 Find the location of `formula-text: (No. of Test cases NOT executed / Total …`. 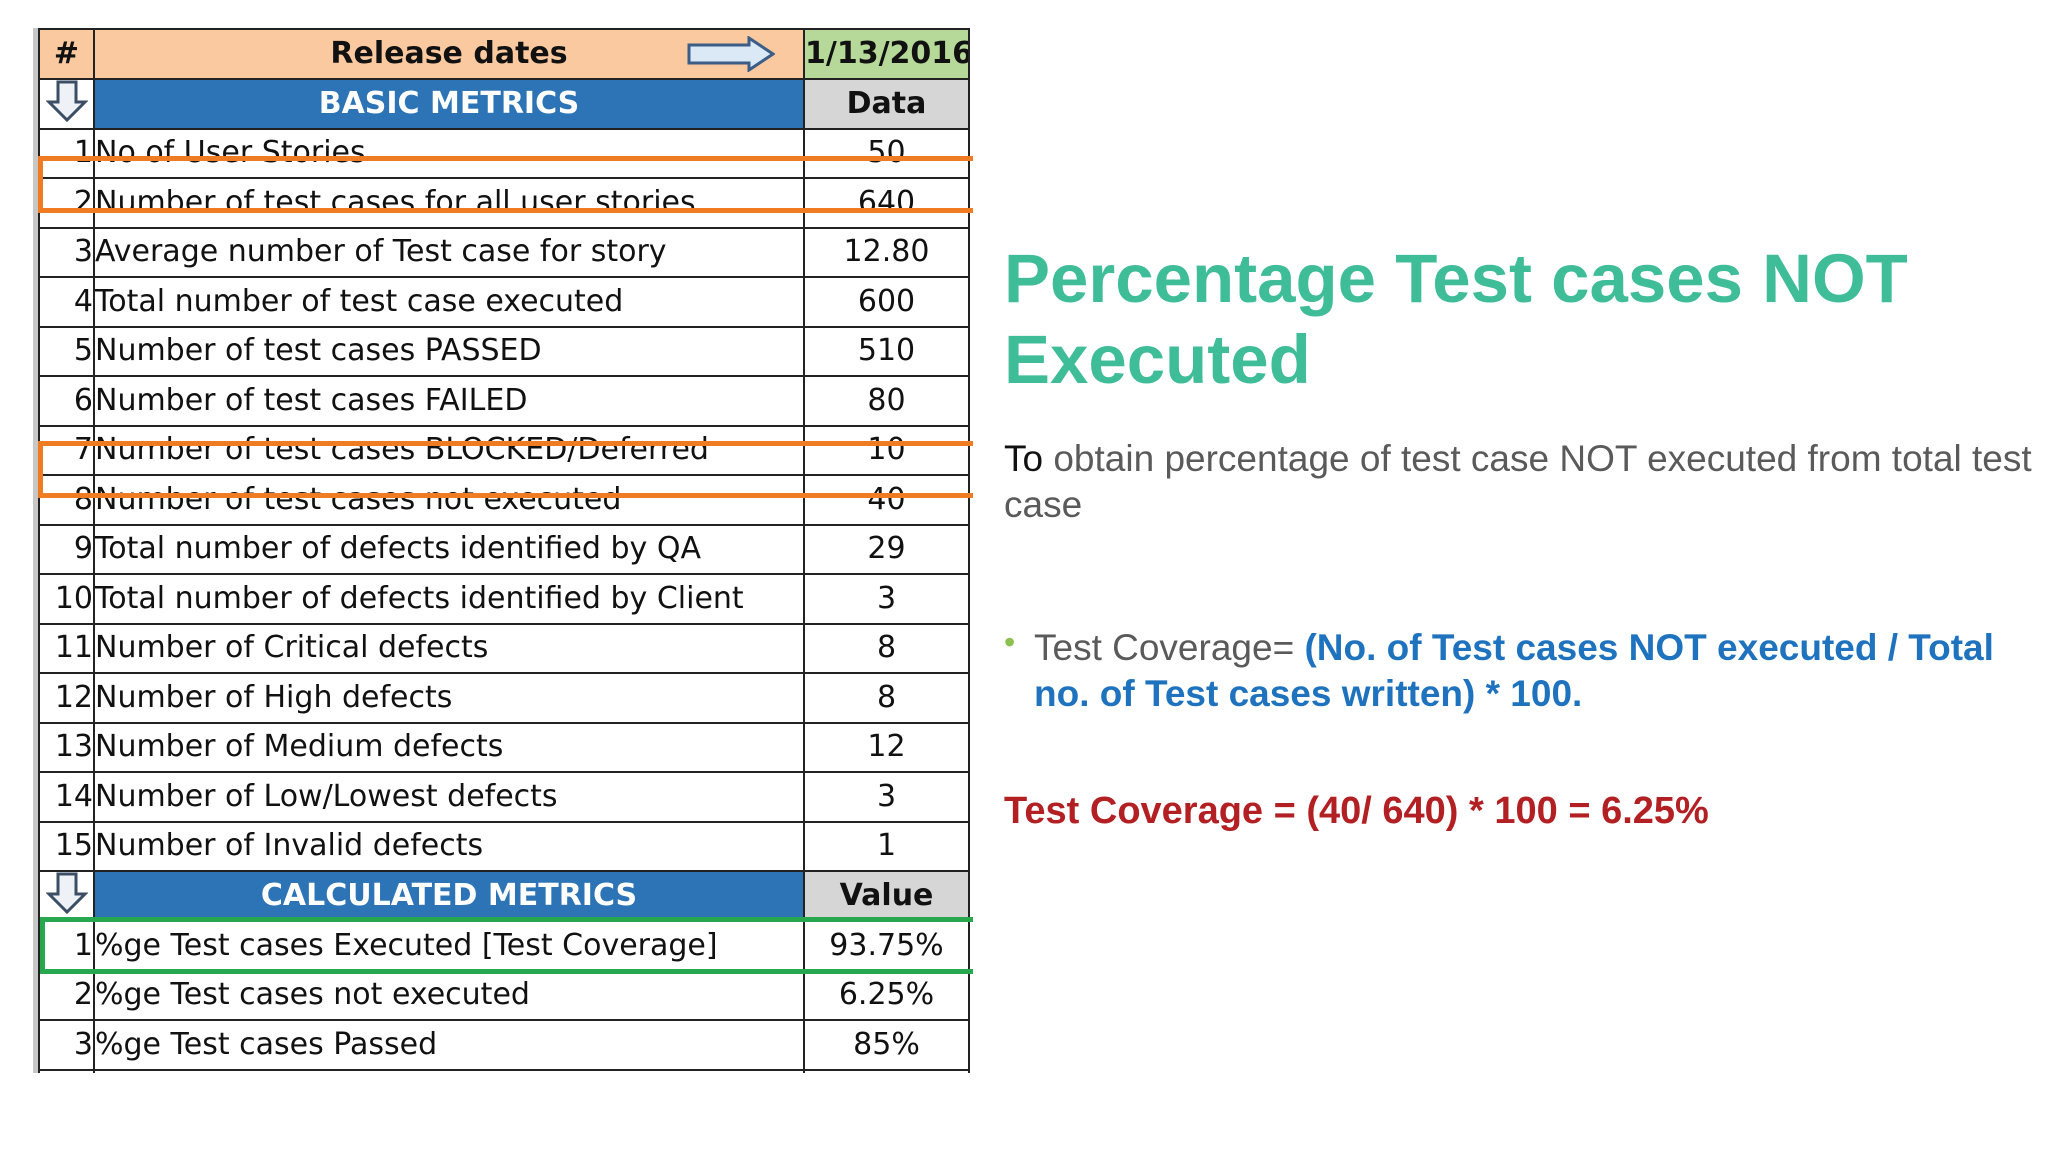

formula-text: (No. of Test cases NOT executed / Total … is located at coordinates (1514, 670).